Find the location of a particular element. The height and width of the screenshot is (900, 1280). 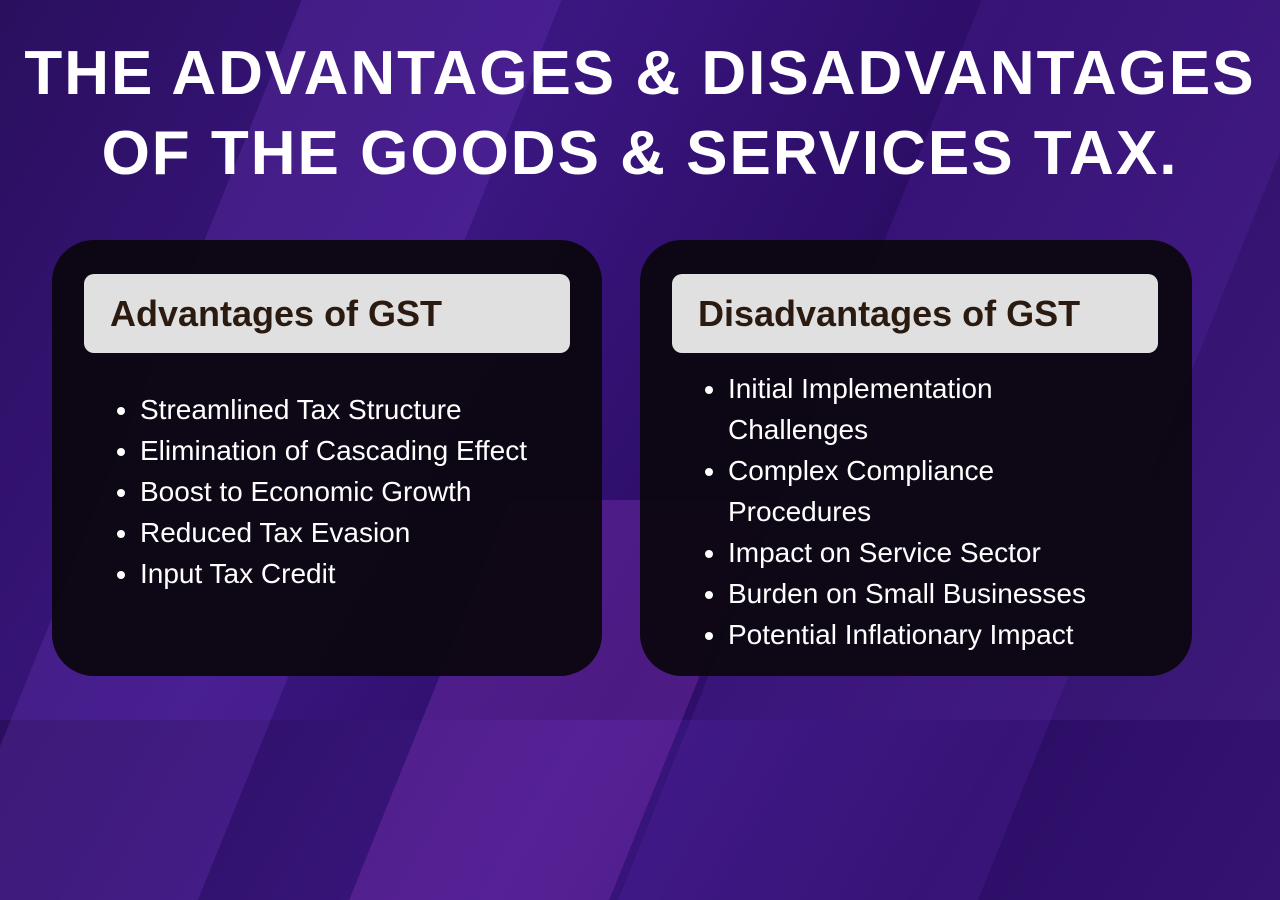

title-line: OF THE GOODS & SERVICES TAX. is located at coordinates (640, 153).